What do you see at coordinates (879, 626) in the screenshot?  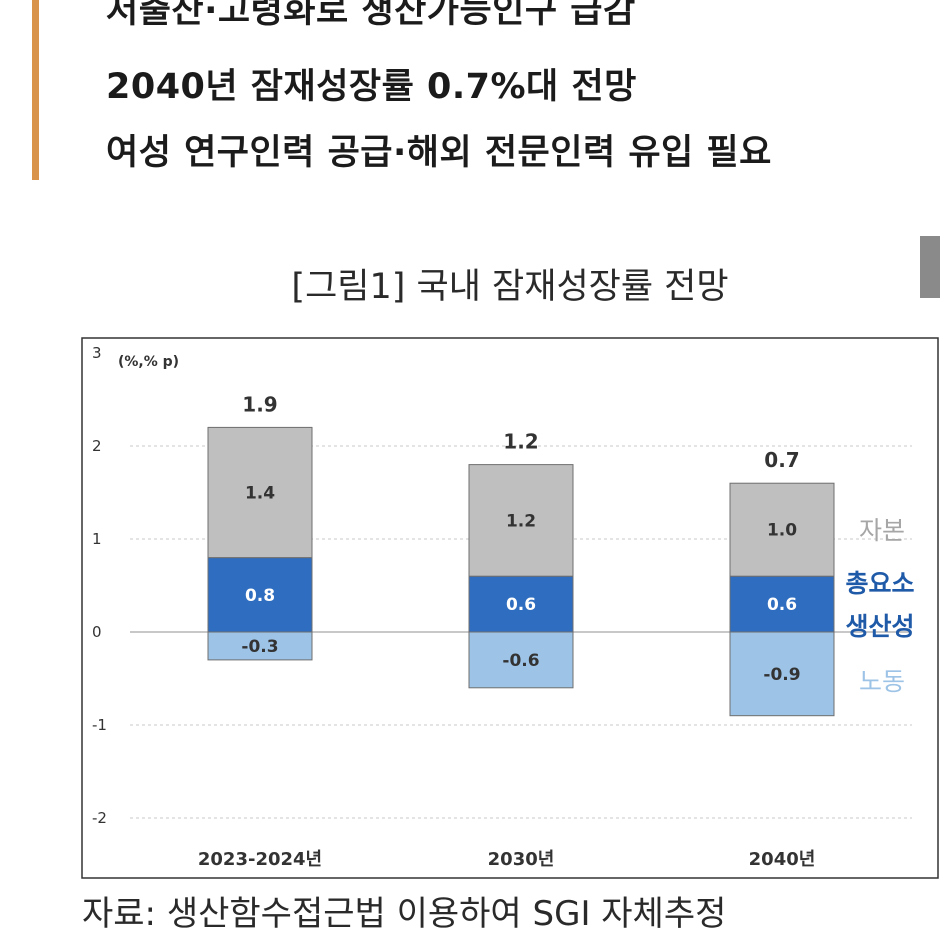 I see `legend-label-tfp-line2: 생산성` at bounding box center [879, 626].